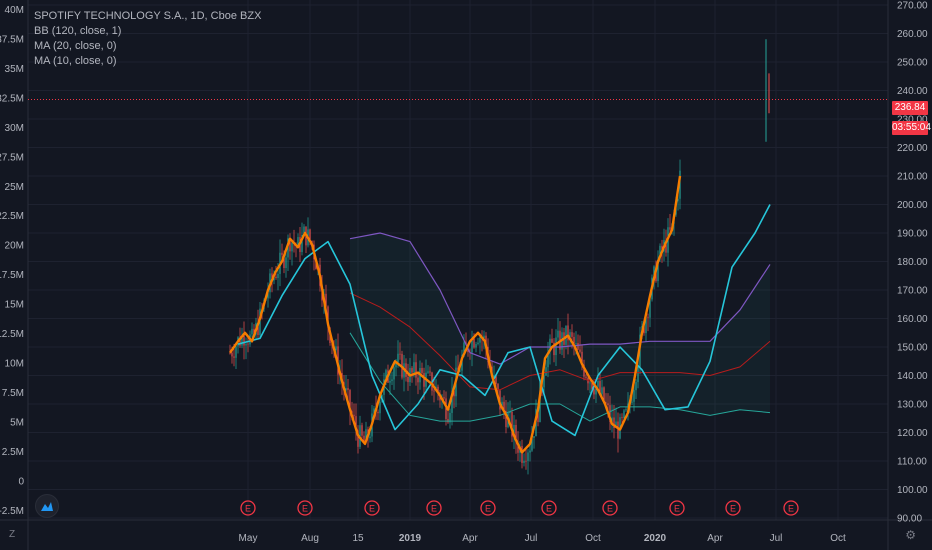 The height and width of the screenshot is (550, 932). I want to click on price-tick-label: 270.00, so click(912, 6).